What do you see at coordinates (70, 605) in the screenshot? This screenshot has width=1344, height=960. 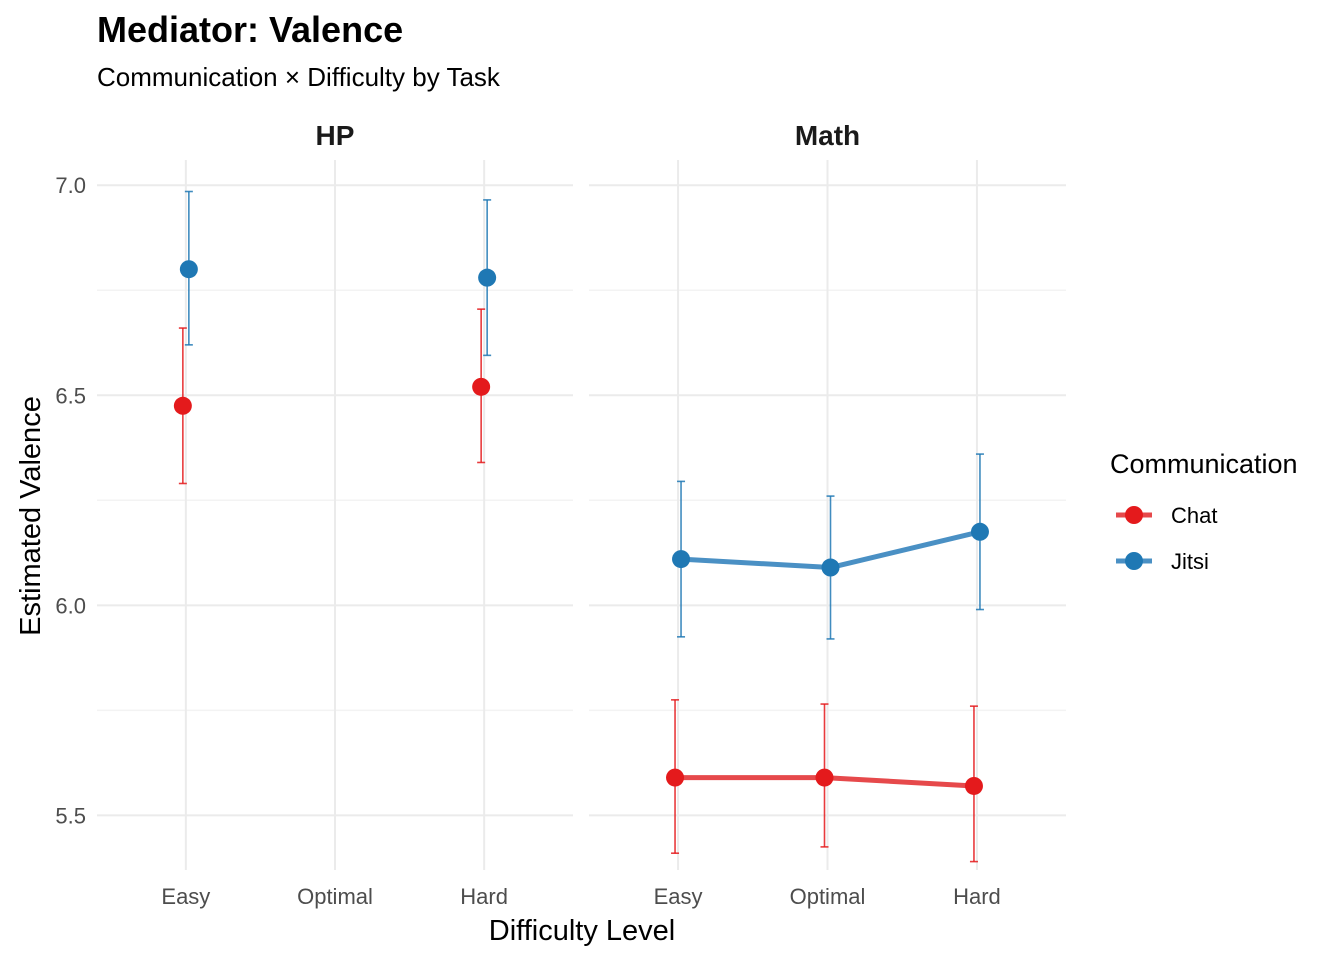 I see `y-tick-label: 6.0` at bounding box center [70, 605].